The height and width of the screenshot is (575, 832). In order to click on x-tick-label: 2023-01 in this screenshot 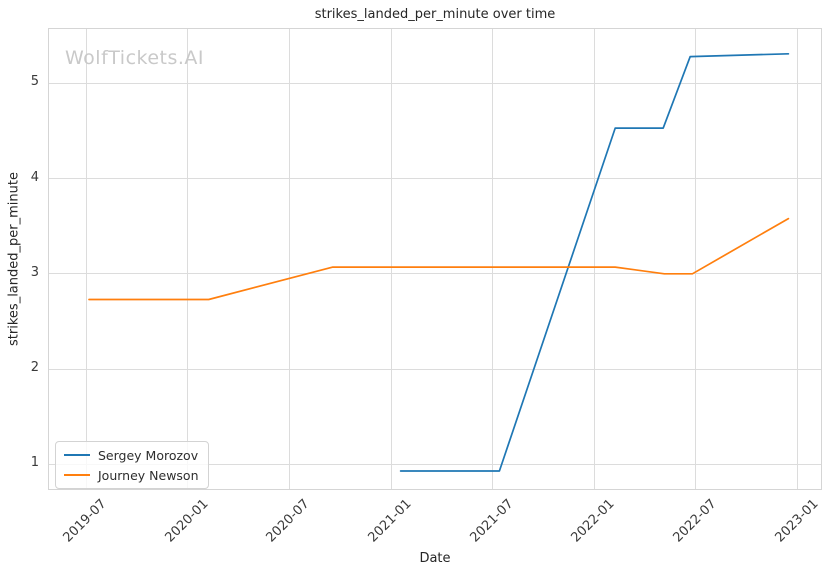, I will do `click(797, 521)`.